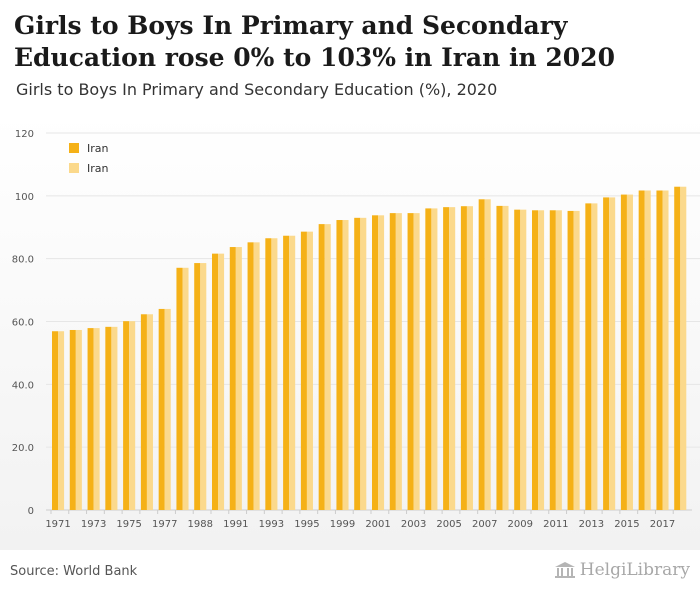  What do you see at coordinates (24, 197) in the screenshot?
I see `y-tick-label: 100` at bounding box center [24, 197].